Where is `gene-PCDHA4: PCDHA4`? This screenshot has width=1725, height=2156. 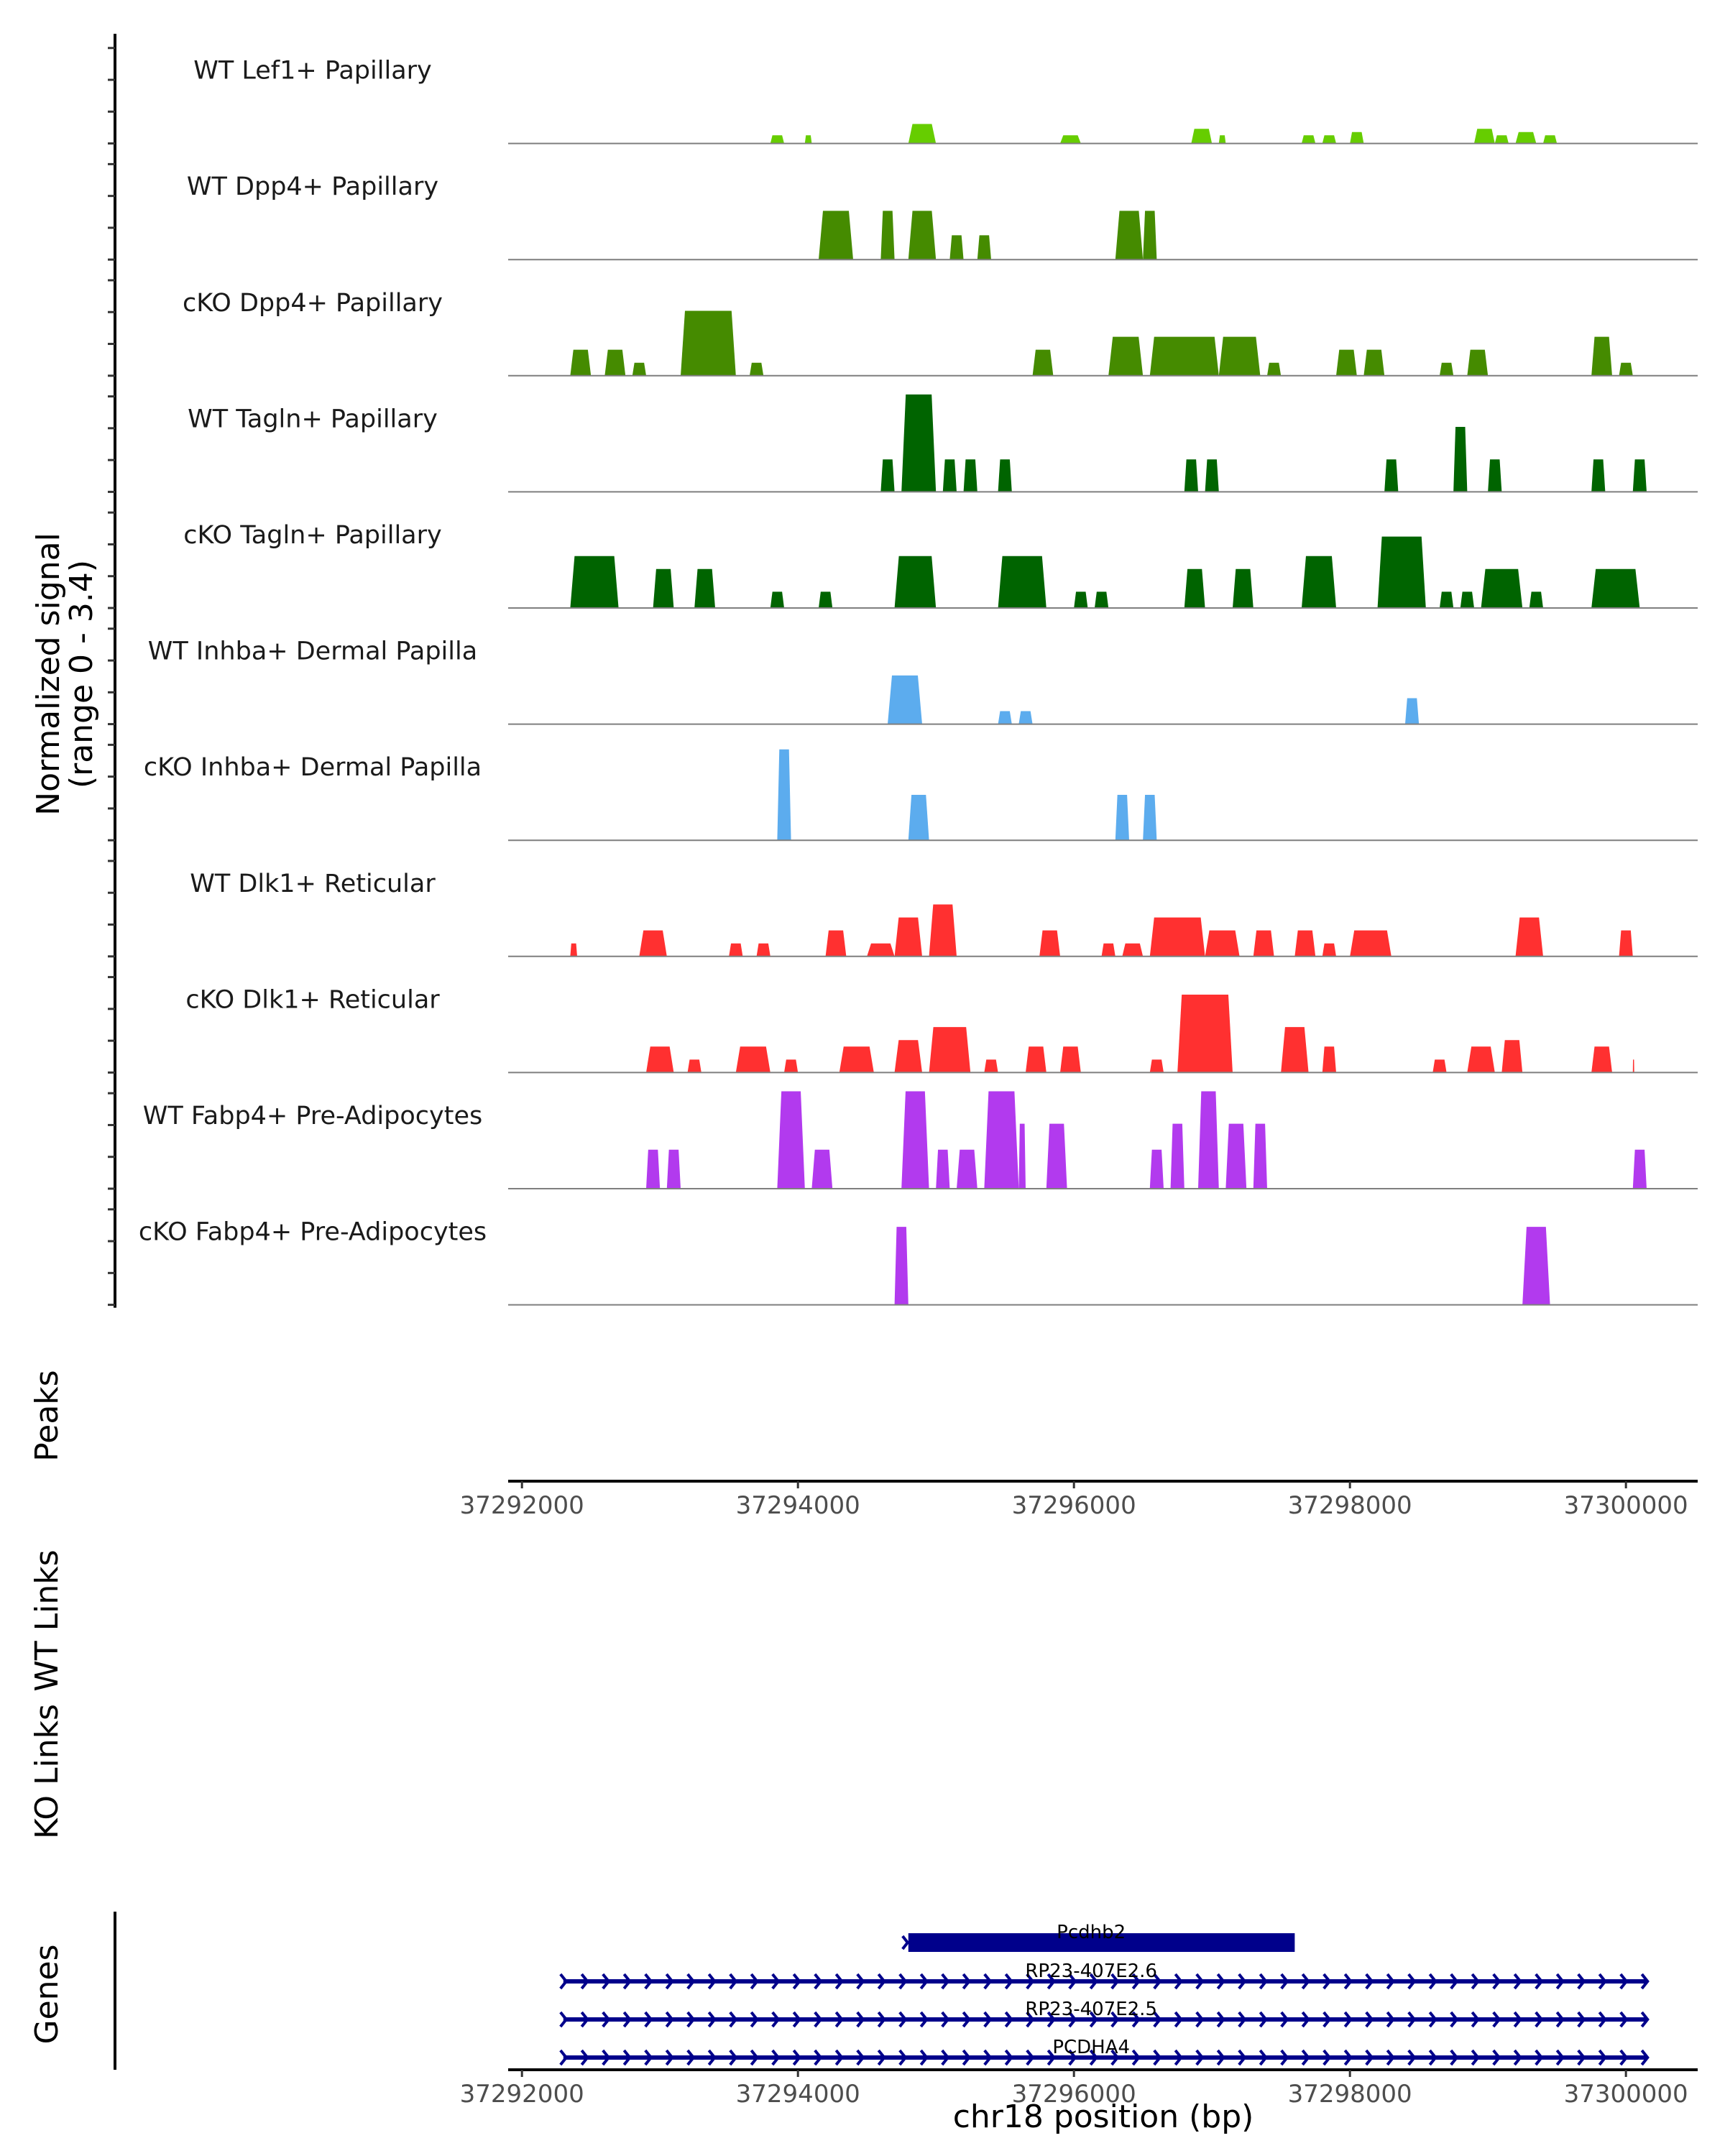
gene-PCDHA4: PCDHA4 is located at coordinates (1104, 2051).